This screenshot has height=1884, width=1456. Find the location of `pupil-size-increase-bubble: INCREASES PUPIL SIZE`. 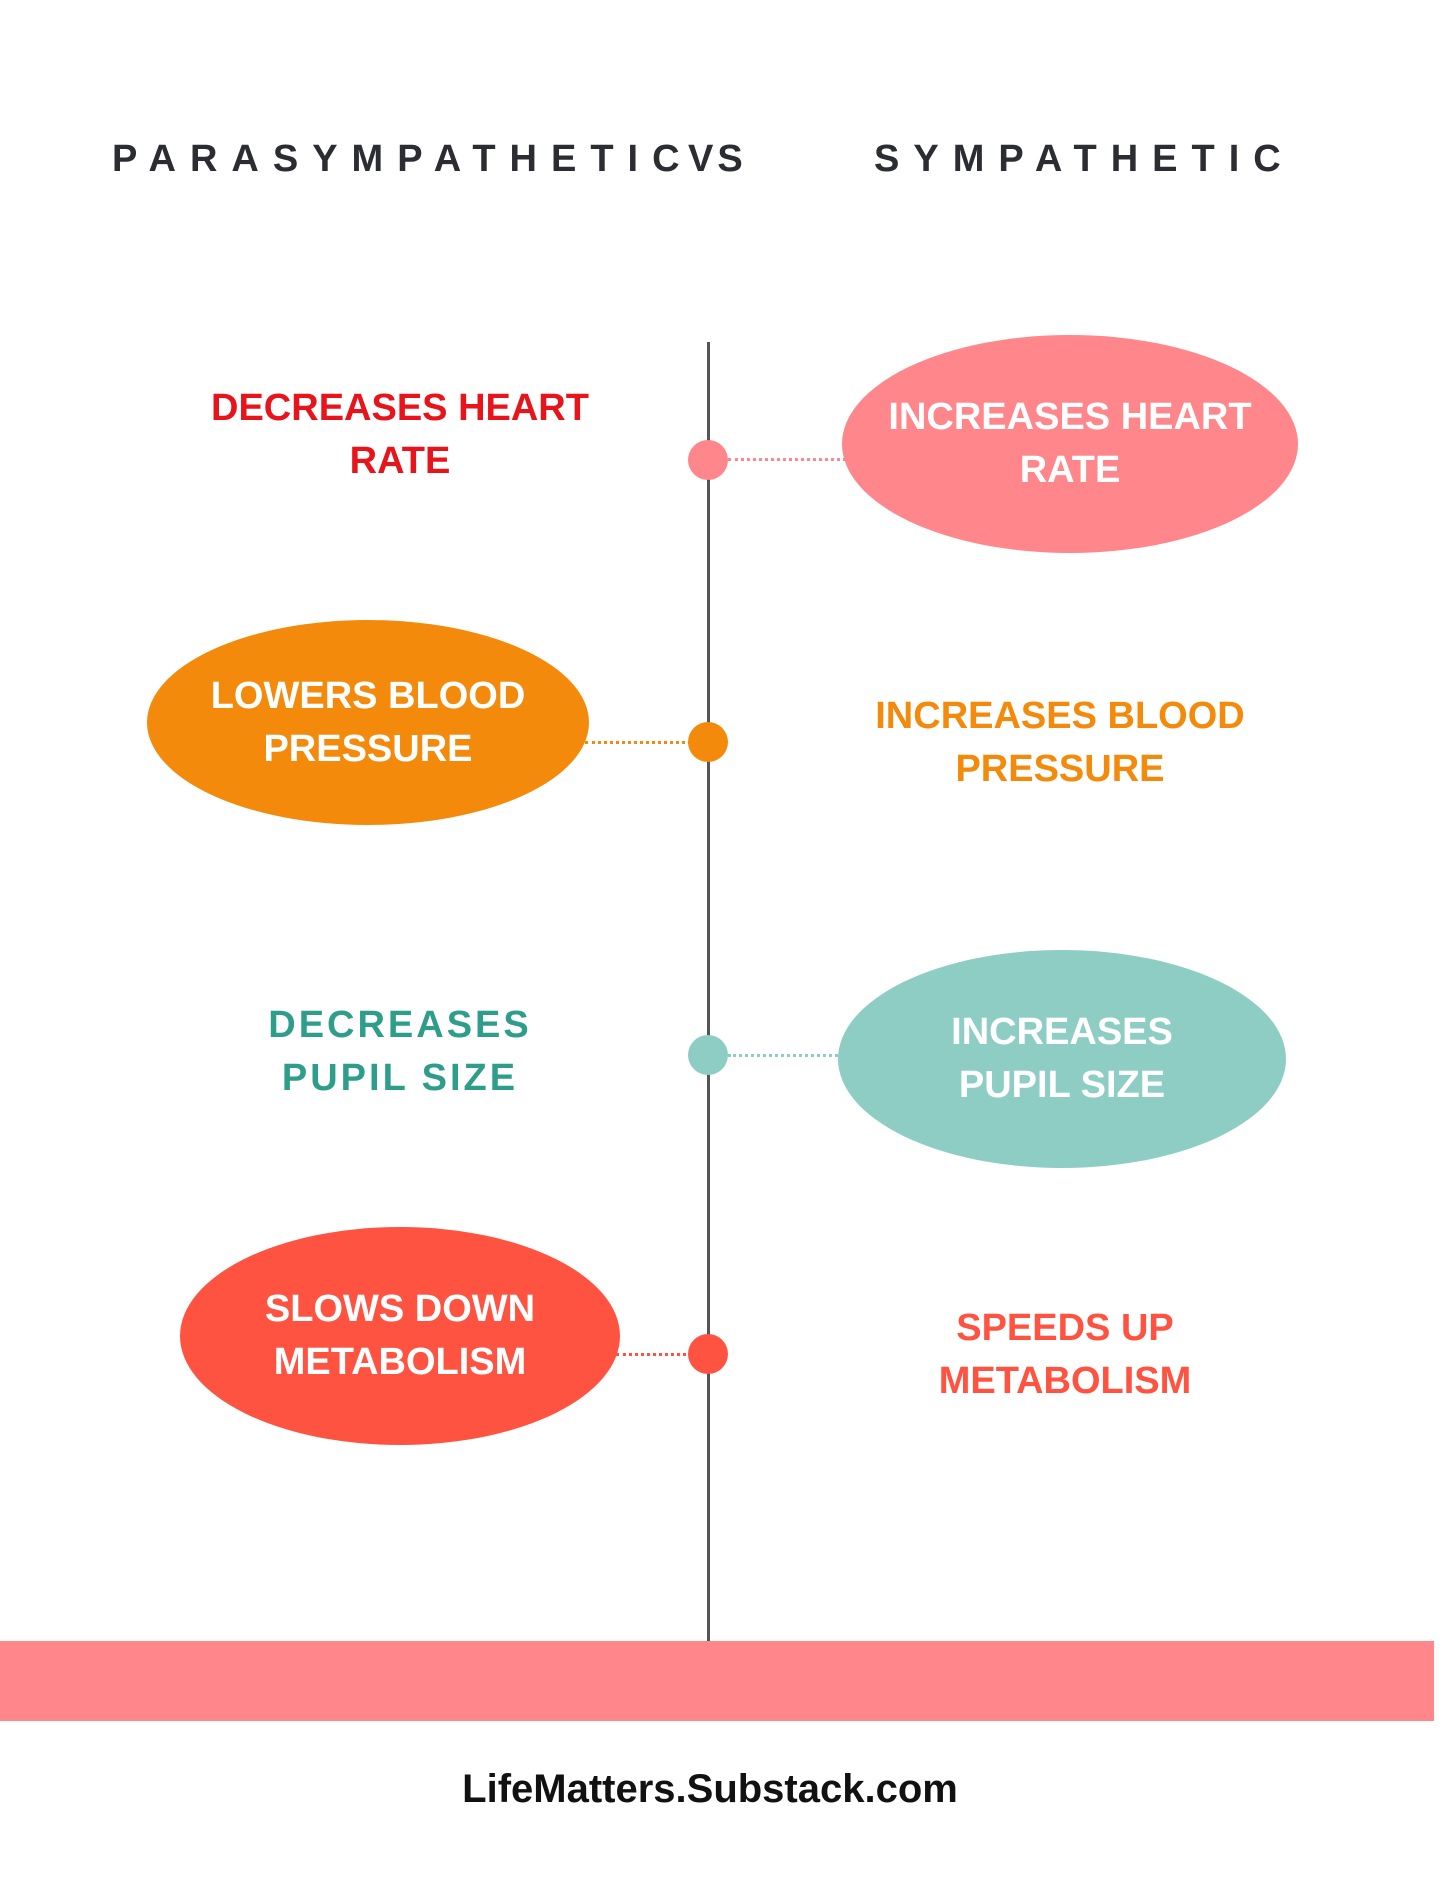

pupil-size-increase-bubble: INCREASES PUPIL SIZE is located at coordinates (1062, 1059).